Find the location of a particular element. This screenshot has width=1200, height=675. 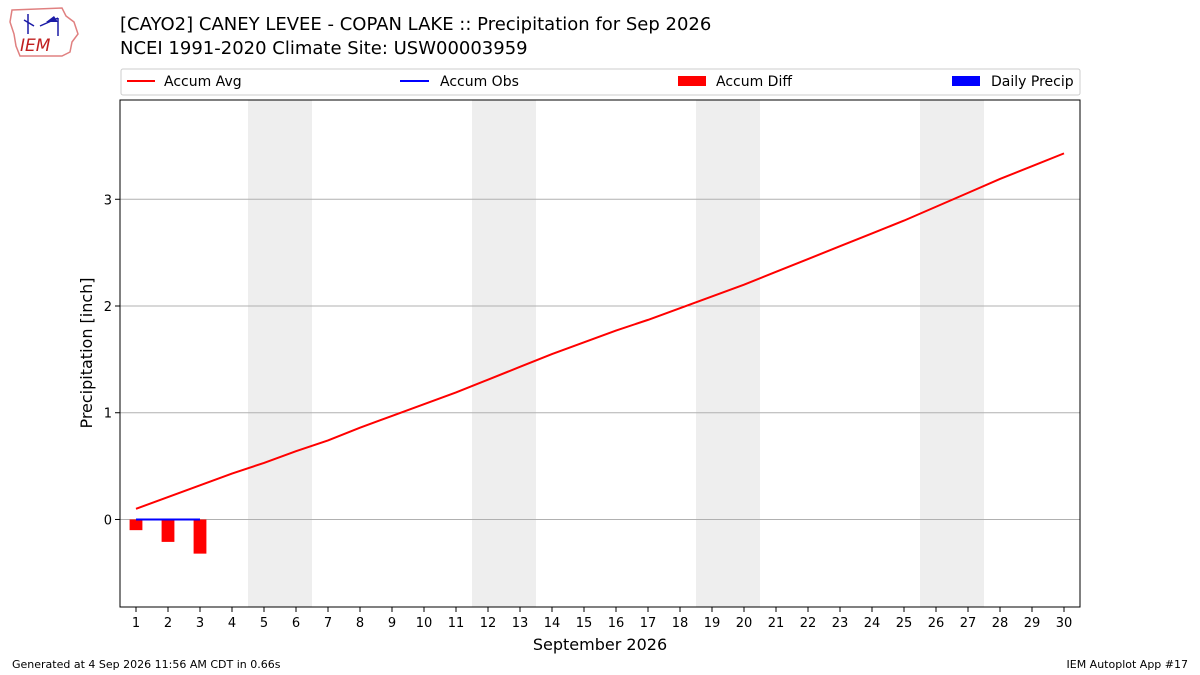

y-tick-label: 1 is located at coordinates (108, 414).